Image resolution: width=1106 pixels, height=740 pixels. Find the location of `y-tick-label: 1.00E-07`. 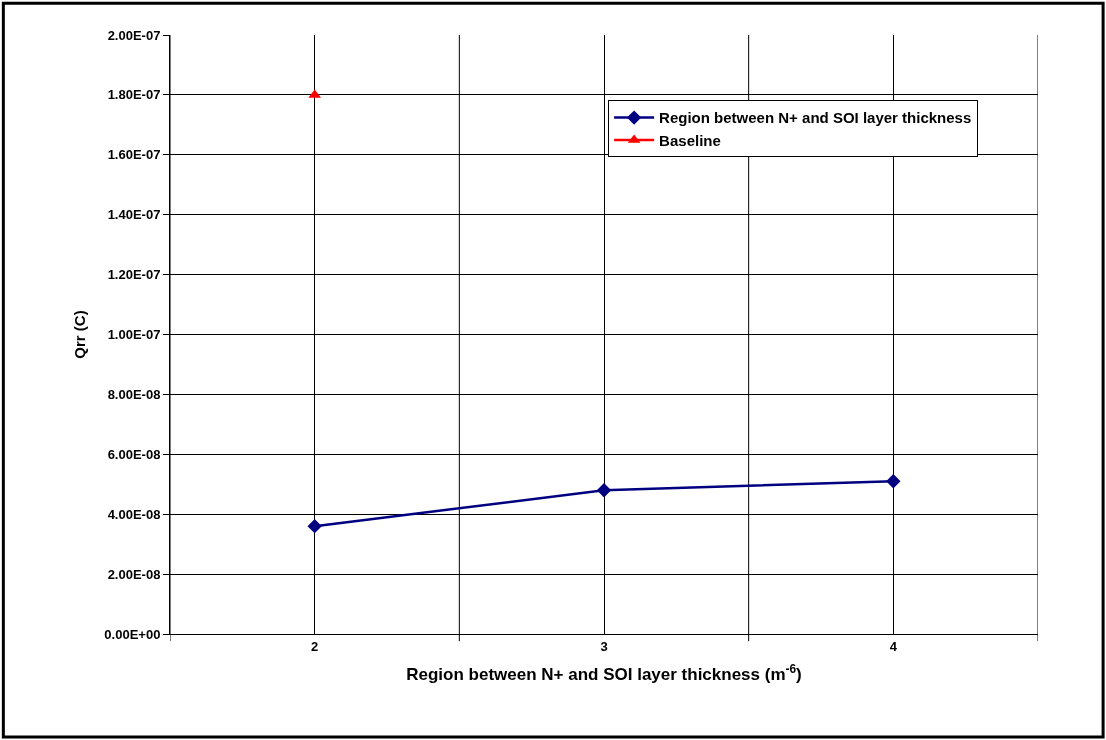

y-tick-label: 1.00E-07 is located at coordinates (134, 335).